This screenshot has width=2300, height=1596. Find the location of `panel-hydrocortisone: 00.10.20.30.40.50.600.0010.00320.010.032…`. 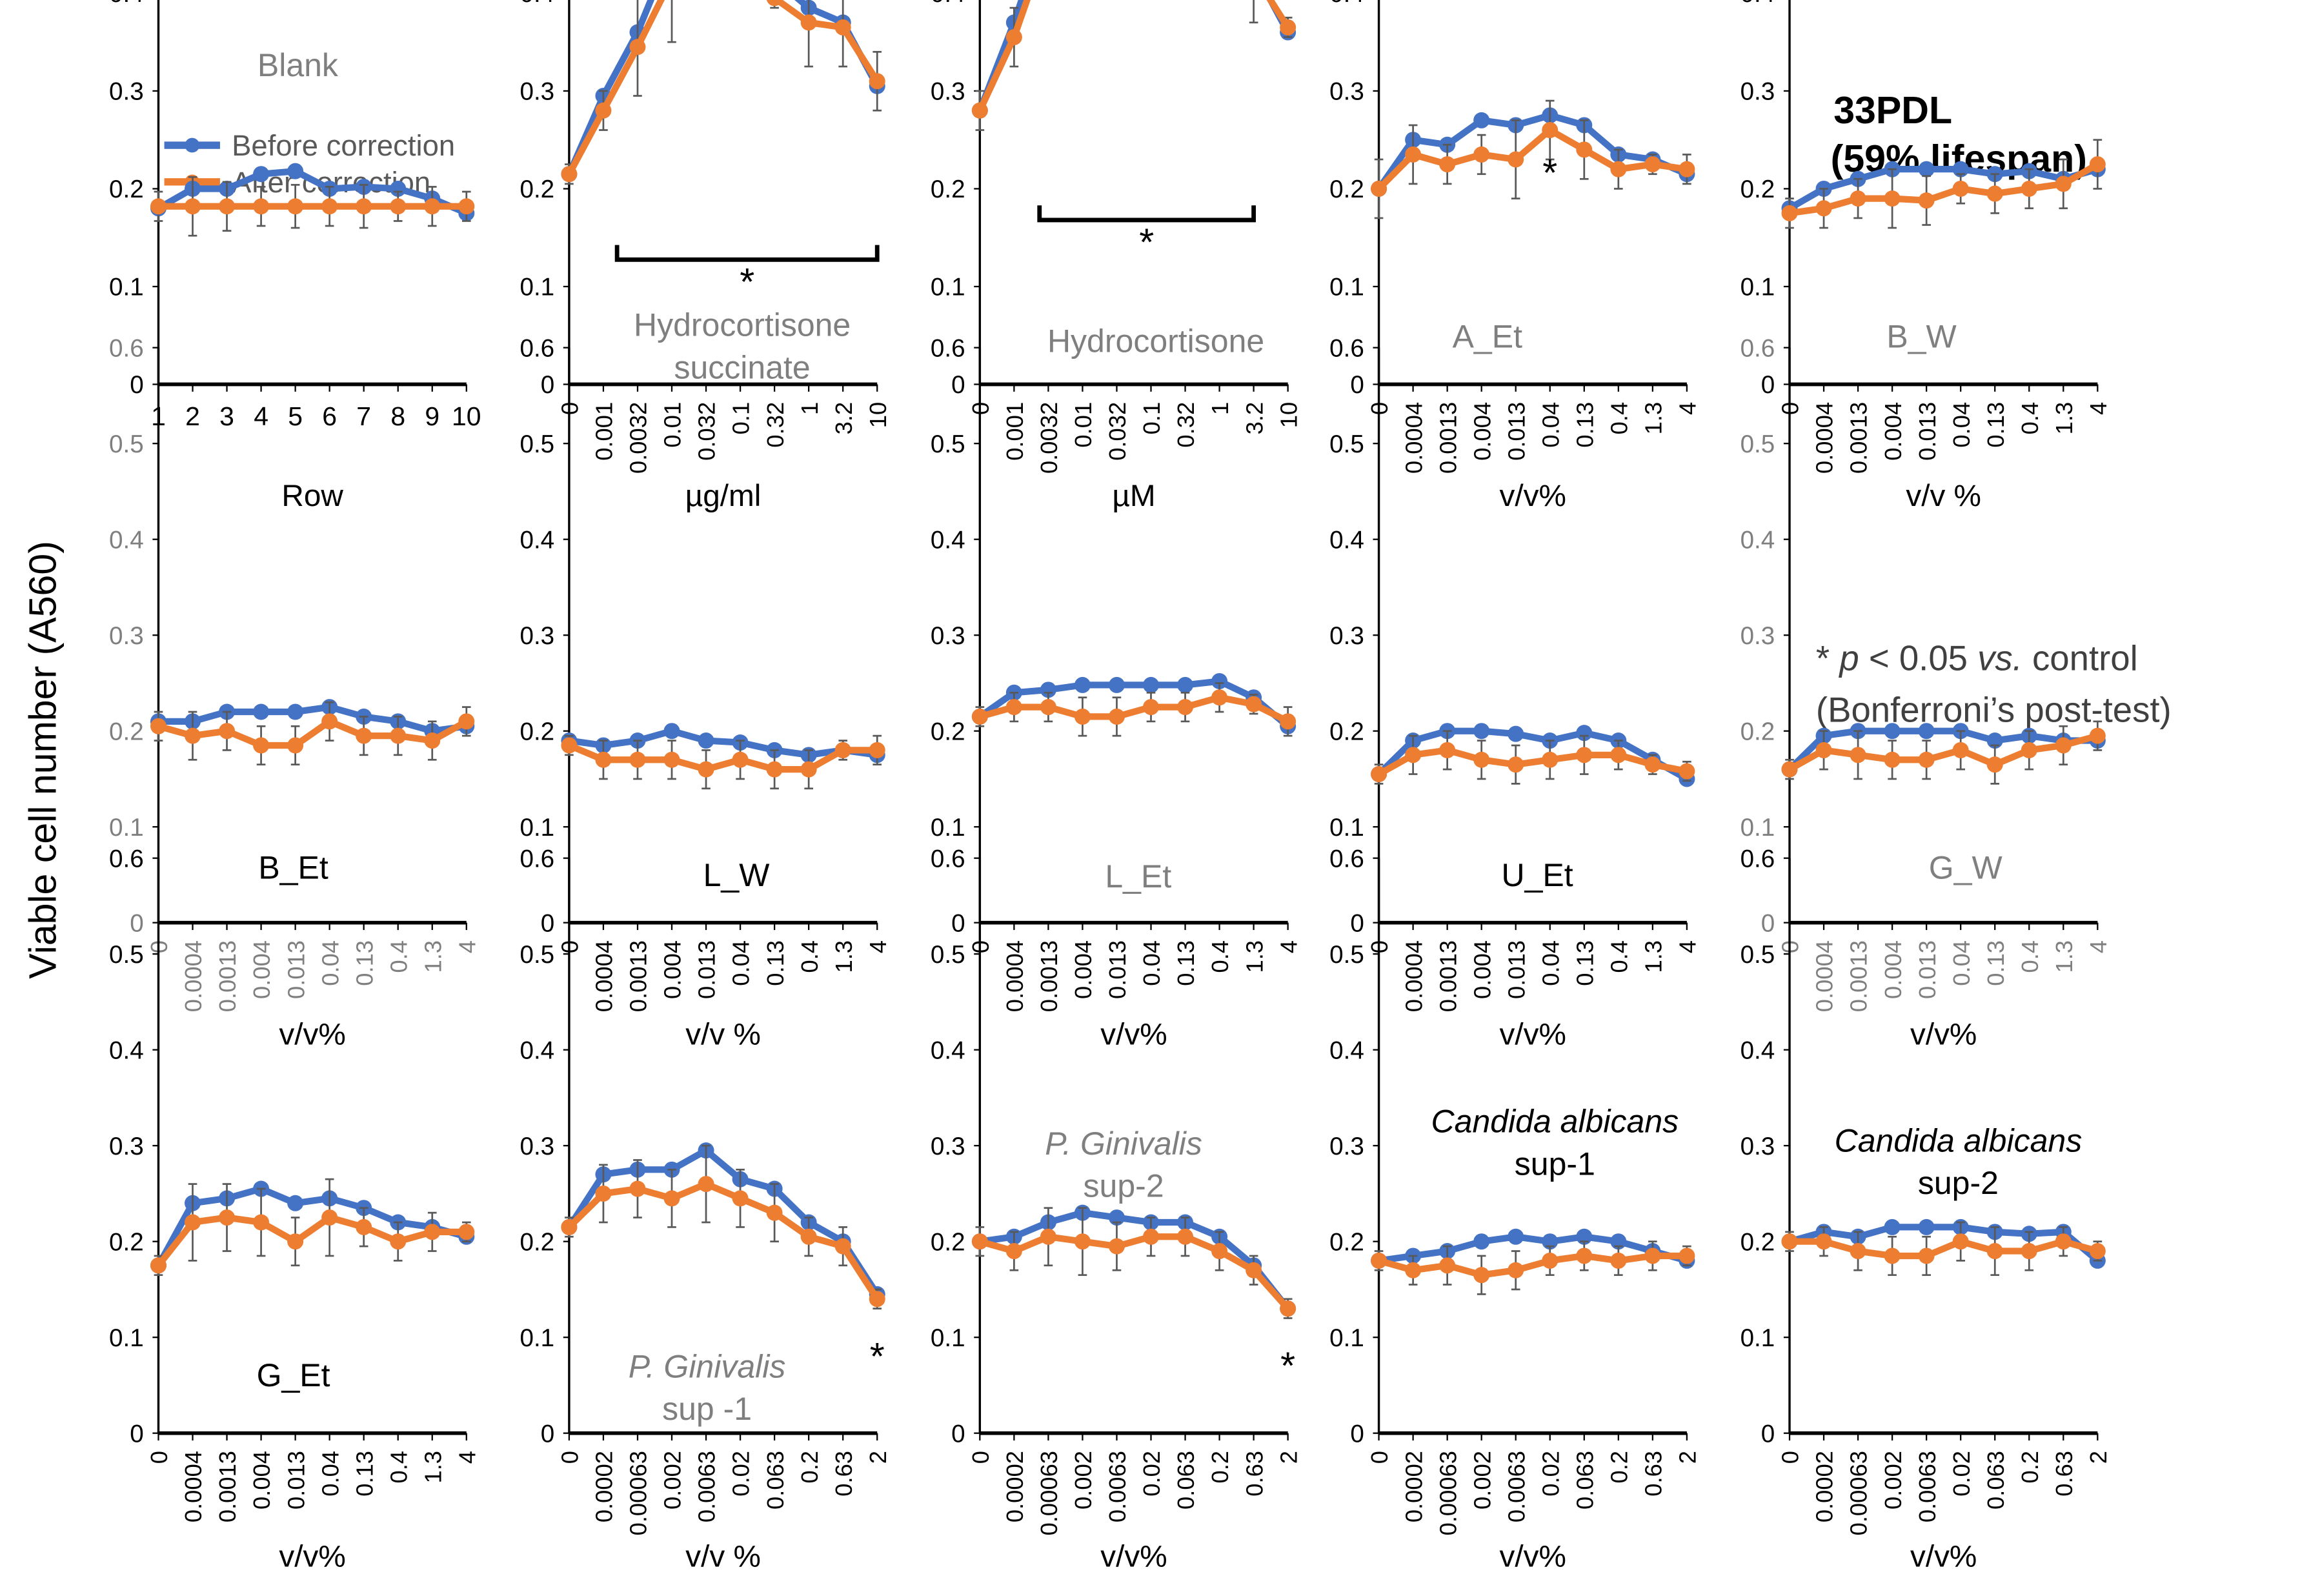

panel-hydrocortisone: 00.10.20.30.40.50.600.0010.00320.010.032… is located at coordinates (1116, 256).